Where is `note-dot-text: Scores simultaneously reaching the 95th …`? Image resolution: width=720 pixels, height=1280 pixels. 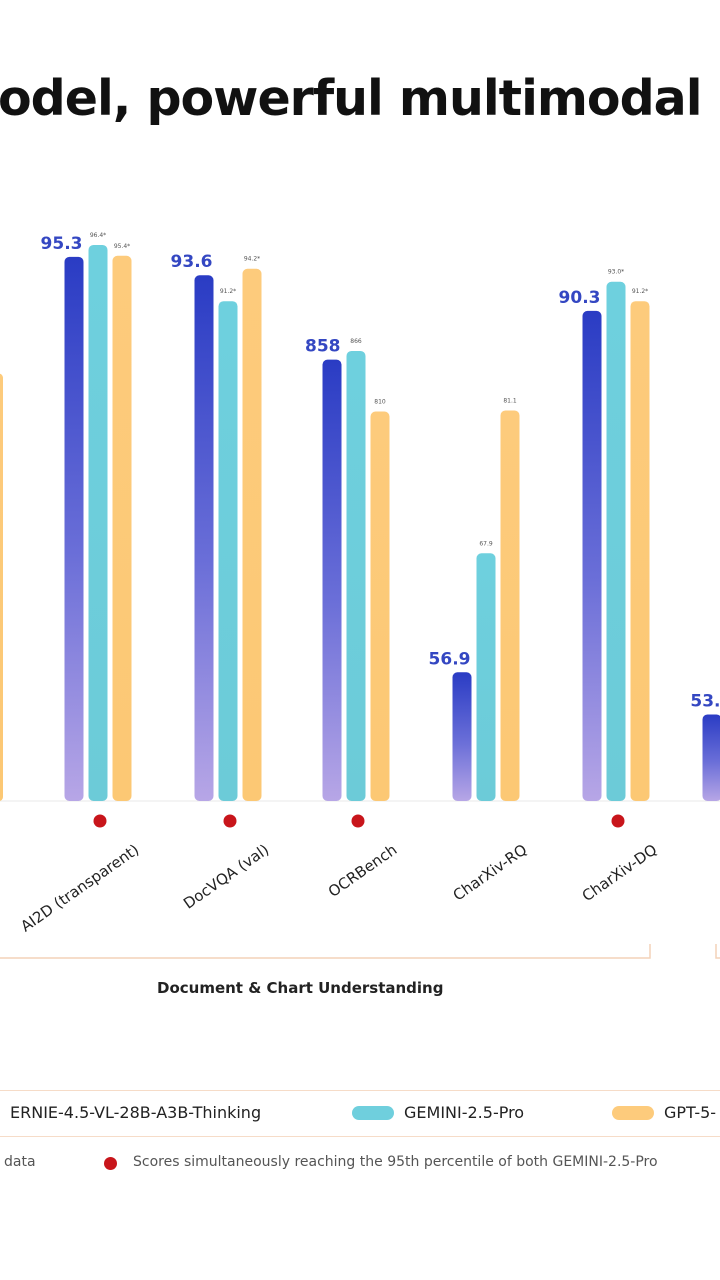 note-dot-text: Scores simultaneously reaching the 95th … is located at coordinates (395, 1162).